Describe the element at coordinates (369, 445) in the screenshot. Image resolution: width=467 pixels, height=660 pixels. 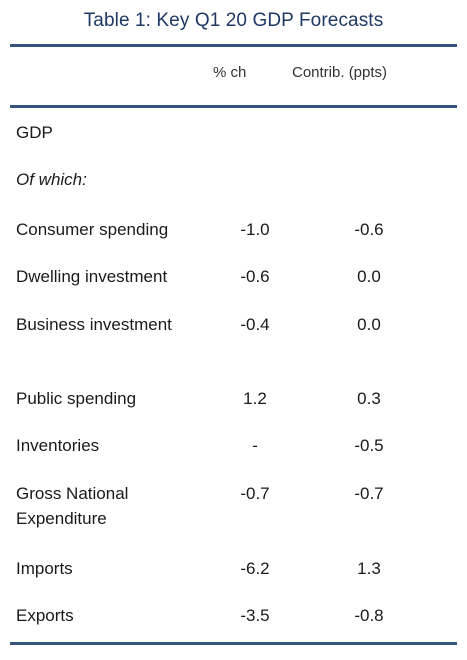
I see `row-contribution: -0.5` at that location.